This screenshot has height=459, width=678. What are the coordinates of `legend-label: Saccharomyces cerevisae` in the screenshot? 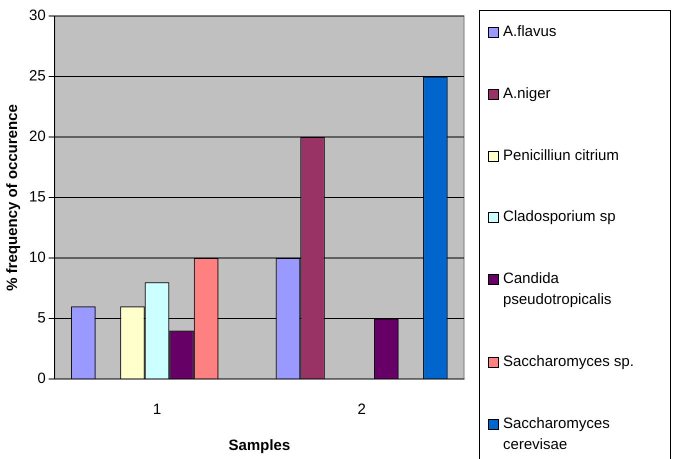 It's located at (557, 434).